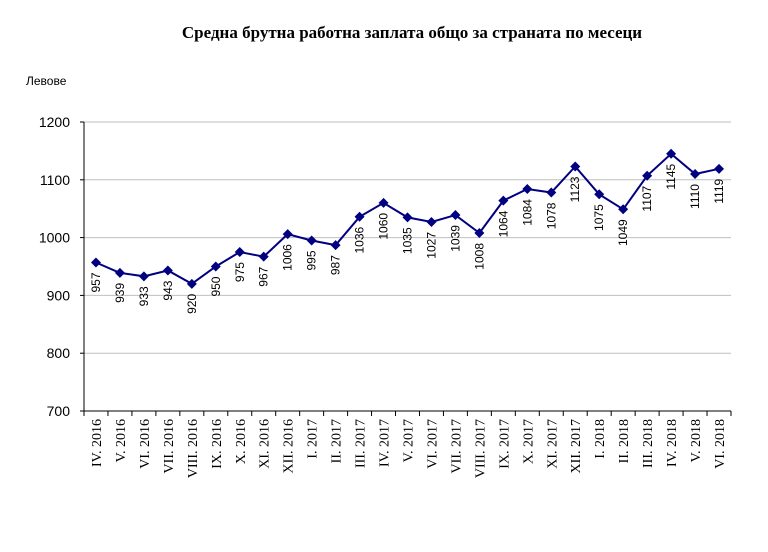  What do you see at coordinates (169, 446) in the screenshot?
I see `x-tick-label: VII. 2016` at bounding box center [169, 446].